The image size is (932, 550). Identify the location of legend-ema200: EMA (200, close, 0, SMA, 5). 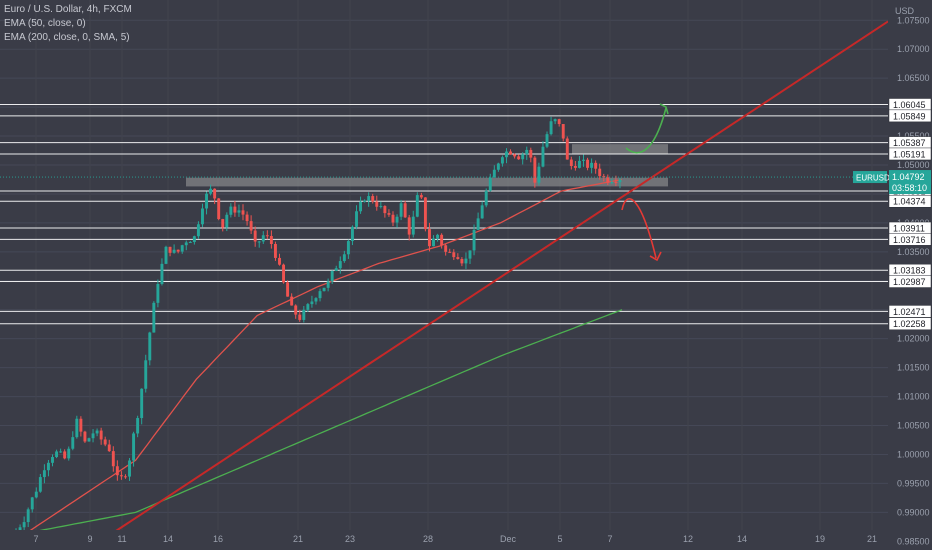
(67, 37).